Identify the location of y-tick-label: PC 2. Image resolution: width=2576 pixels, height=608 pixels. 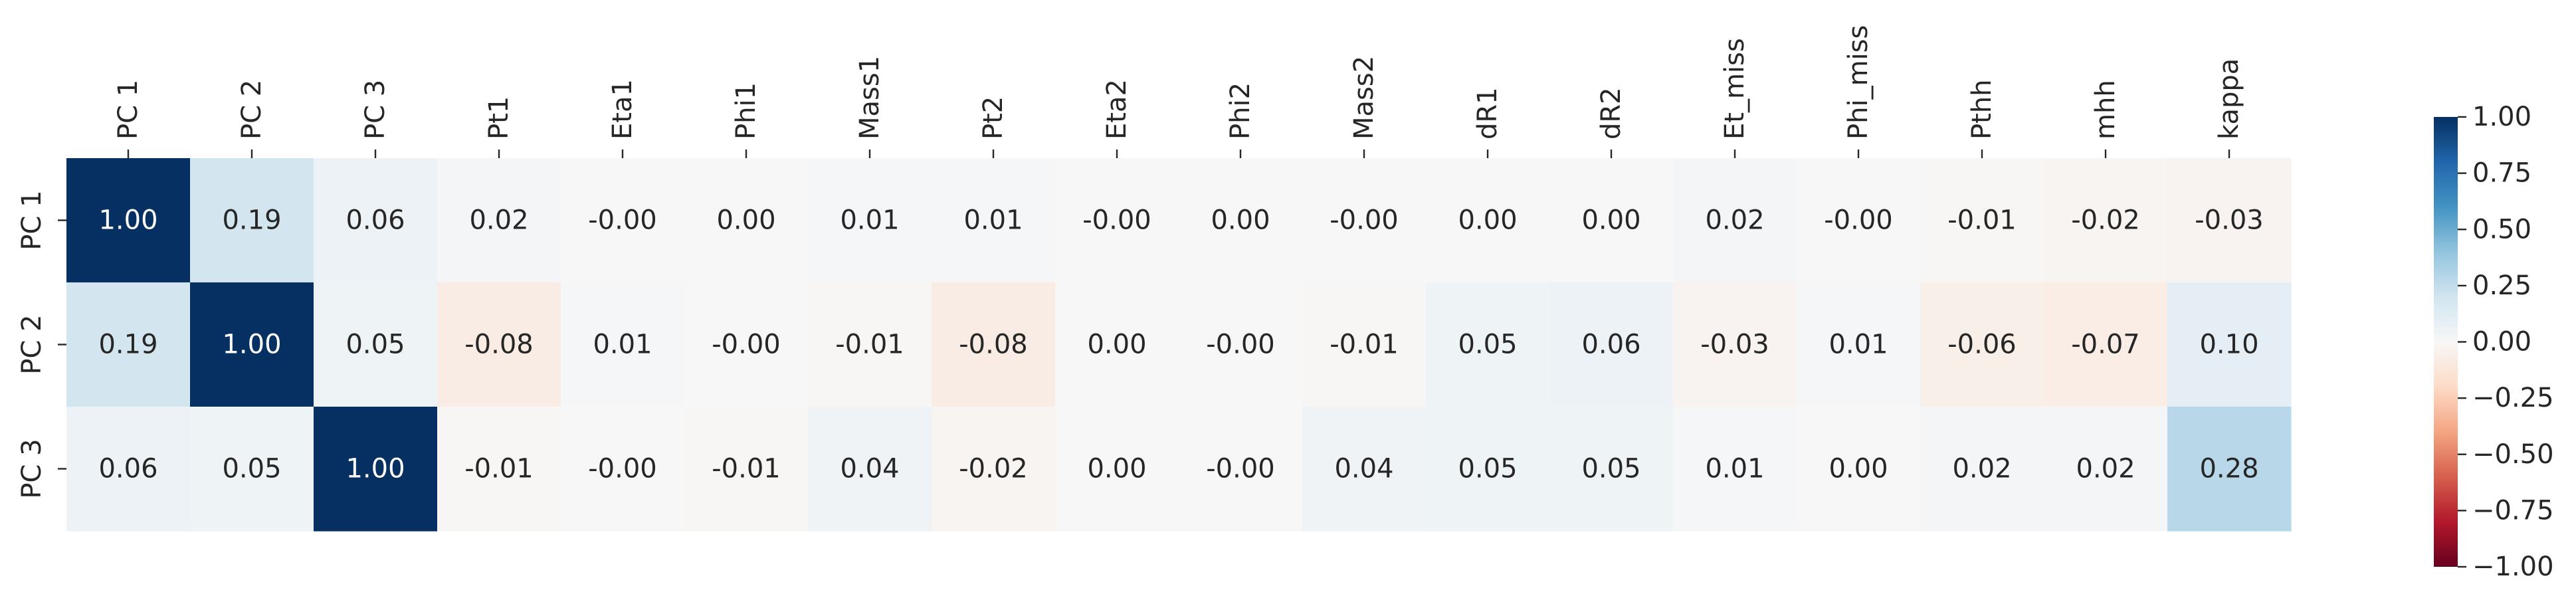
(32, 344).